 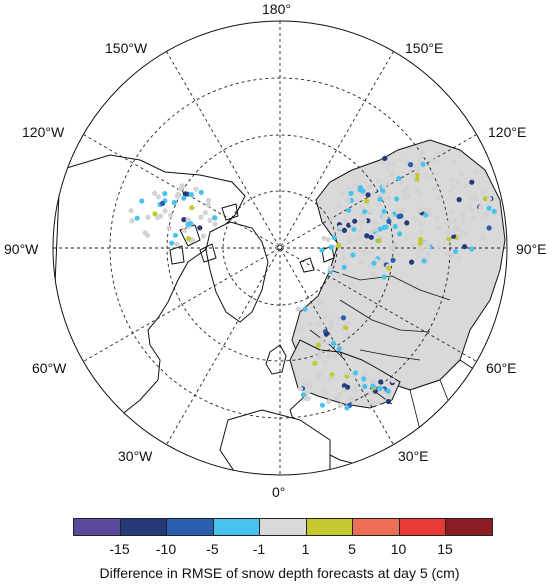 I want to click on lon-label-90e: 90°E, so click(x=531, y=249).